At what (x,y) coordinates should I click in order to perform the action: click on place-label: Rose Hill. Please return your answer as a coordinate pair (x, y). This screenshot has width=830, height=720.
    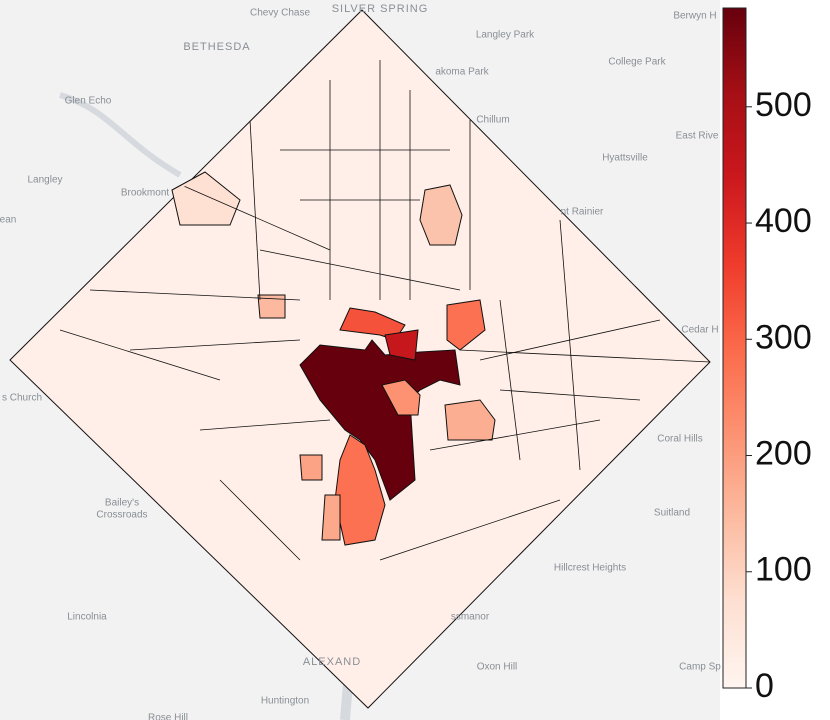
    Looking at the image, I should click on (168, 716).